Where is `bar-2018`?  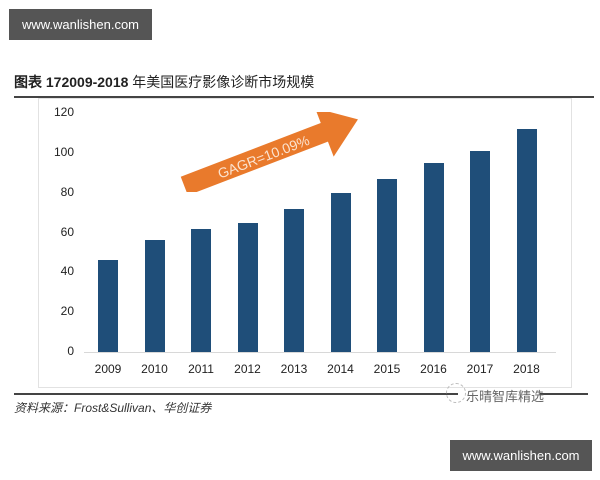
bar-2018 is located at coordinates (526, 240).